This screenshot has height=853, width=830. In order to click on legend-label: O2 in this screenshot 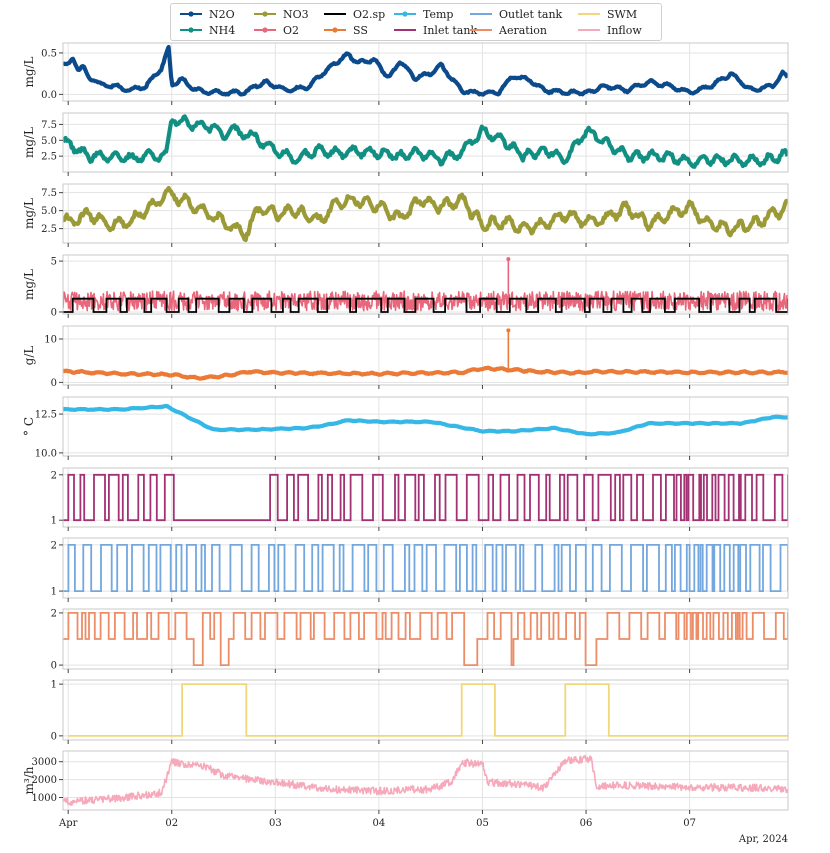, I will do `click(291, 30)`.